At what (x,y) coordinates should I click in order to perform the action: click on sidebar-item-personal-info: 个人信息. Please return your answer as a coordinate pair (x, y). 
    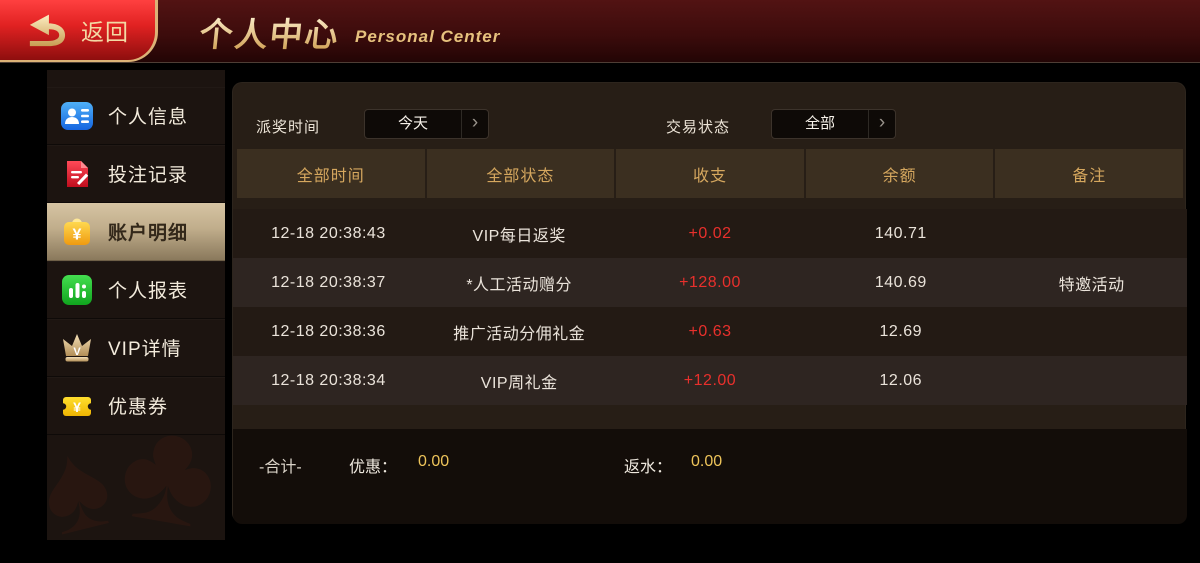
    Looking at the image, I should click on (136, 116).